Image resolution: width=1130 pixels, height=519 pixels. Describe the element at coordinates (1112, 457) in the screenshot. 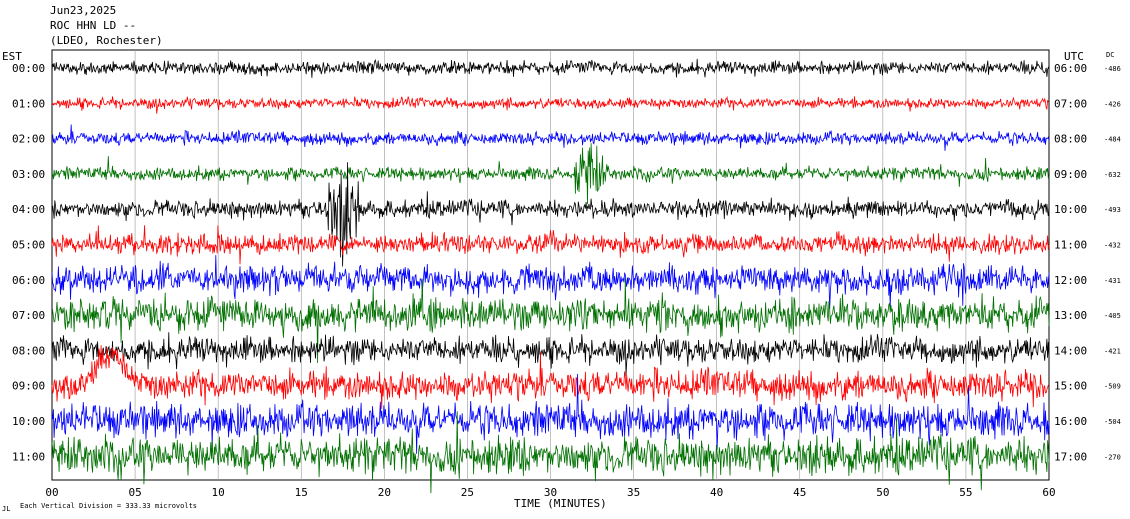

I see `dc-offset-label: -270` at that location.